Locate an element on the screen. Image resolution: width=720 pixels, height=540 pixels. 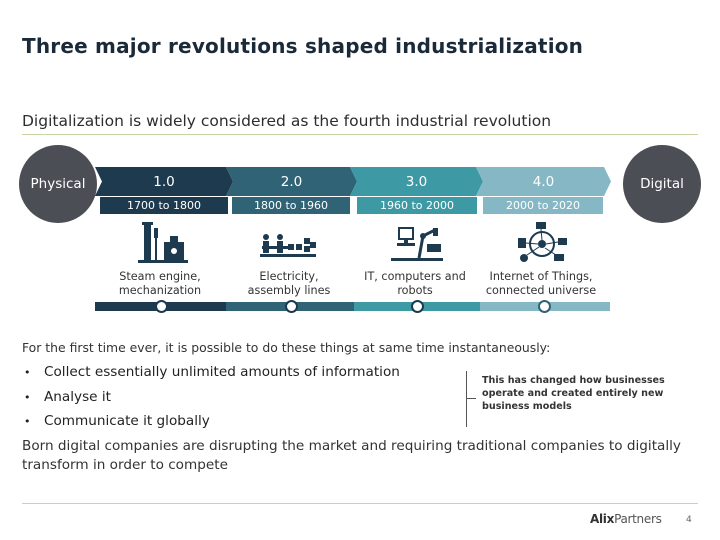
physical-circle: Physical is located at coordinates (58, 184).